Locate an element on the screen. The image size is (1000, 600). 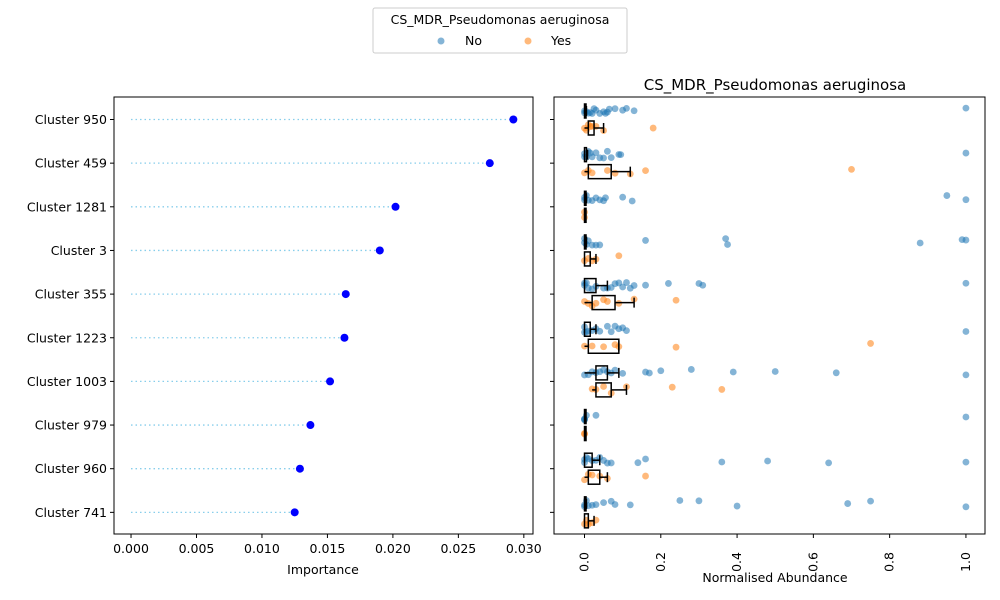
left-x-tick-label: 0.010 is located at coordinates (262, 548).